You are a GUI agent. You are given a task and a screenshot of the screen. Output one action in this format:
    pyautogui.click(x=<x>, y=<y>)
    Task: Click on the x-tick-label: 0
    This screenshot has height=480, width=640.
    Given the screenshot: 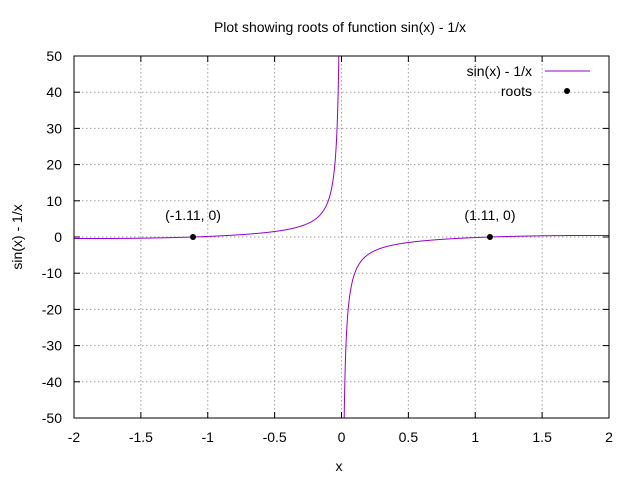 What is the action you would take?
    pyautogui.click(x=342, y=437)
    